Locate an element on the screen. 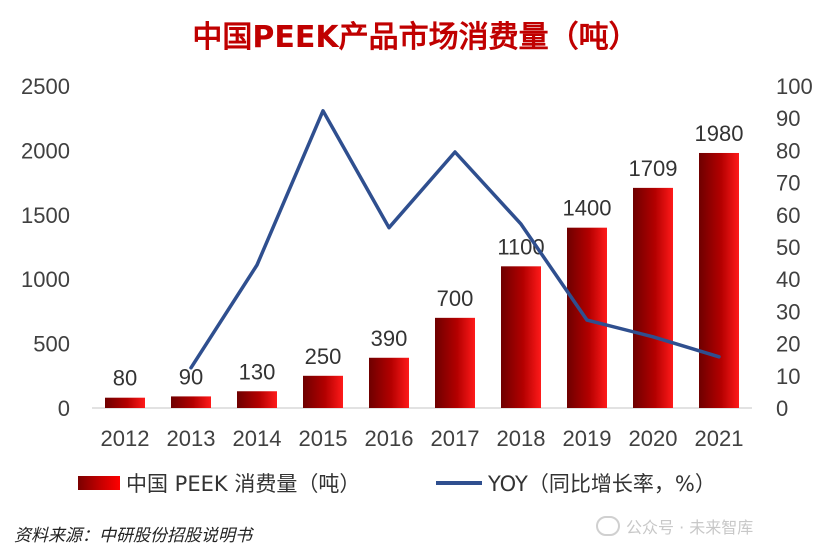 The width and height of the screenshot is (831, 559). x-axis-ticks: 2012 2013 2014 2015 2016 2017 2018 2019 2020 2021 is located at coordinates (422, 438).